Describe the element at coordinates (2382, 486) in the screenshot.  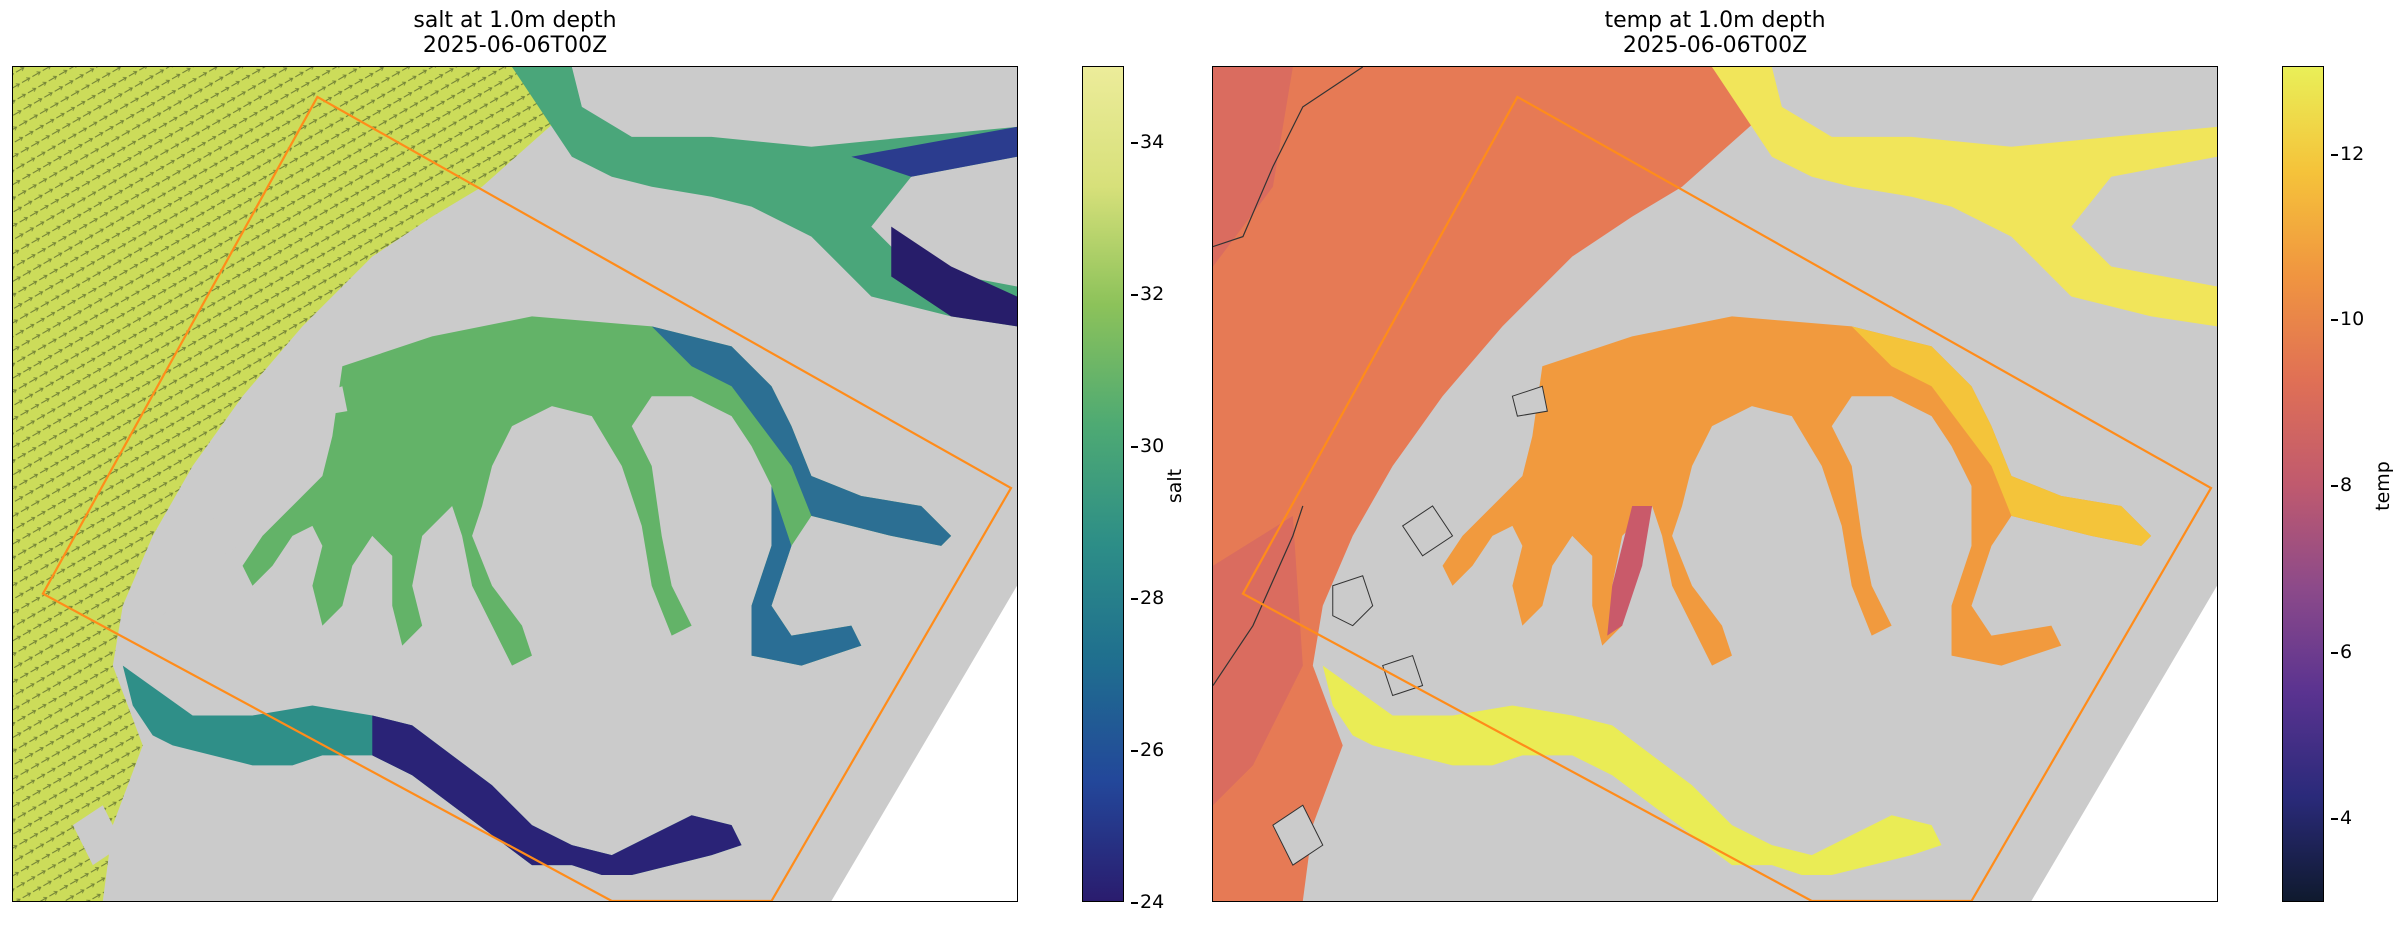
I see `temp-colorbar-label: temp` at that location.